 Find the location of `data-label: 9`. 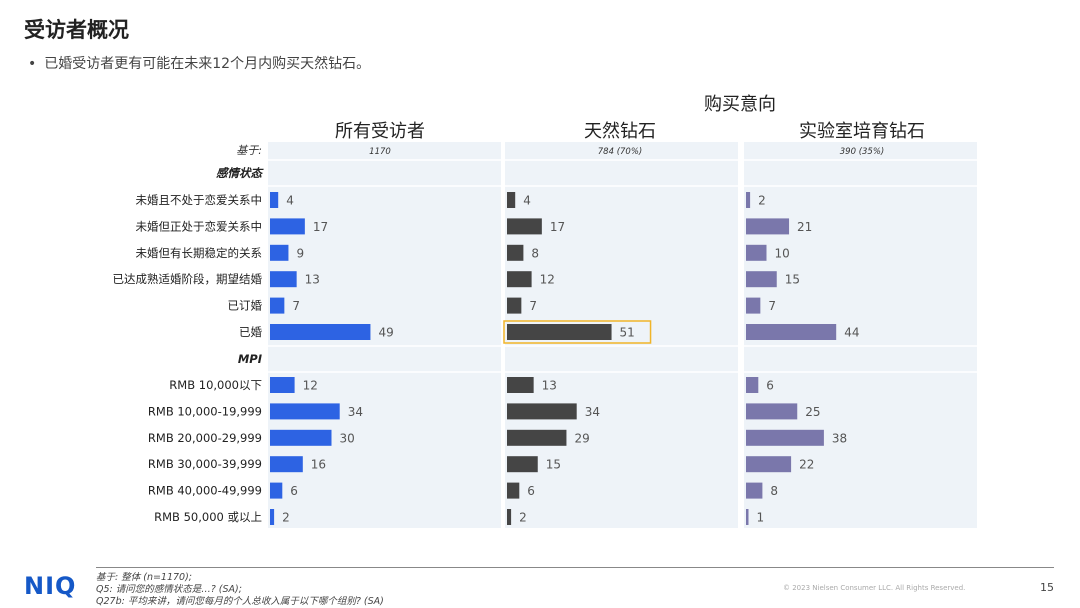

data-label: 9 is located at coordinates (300, 253).